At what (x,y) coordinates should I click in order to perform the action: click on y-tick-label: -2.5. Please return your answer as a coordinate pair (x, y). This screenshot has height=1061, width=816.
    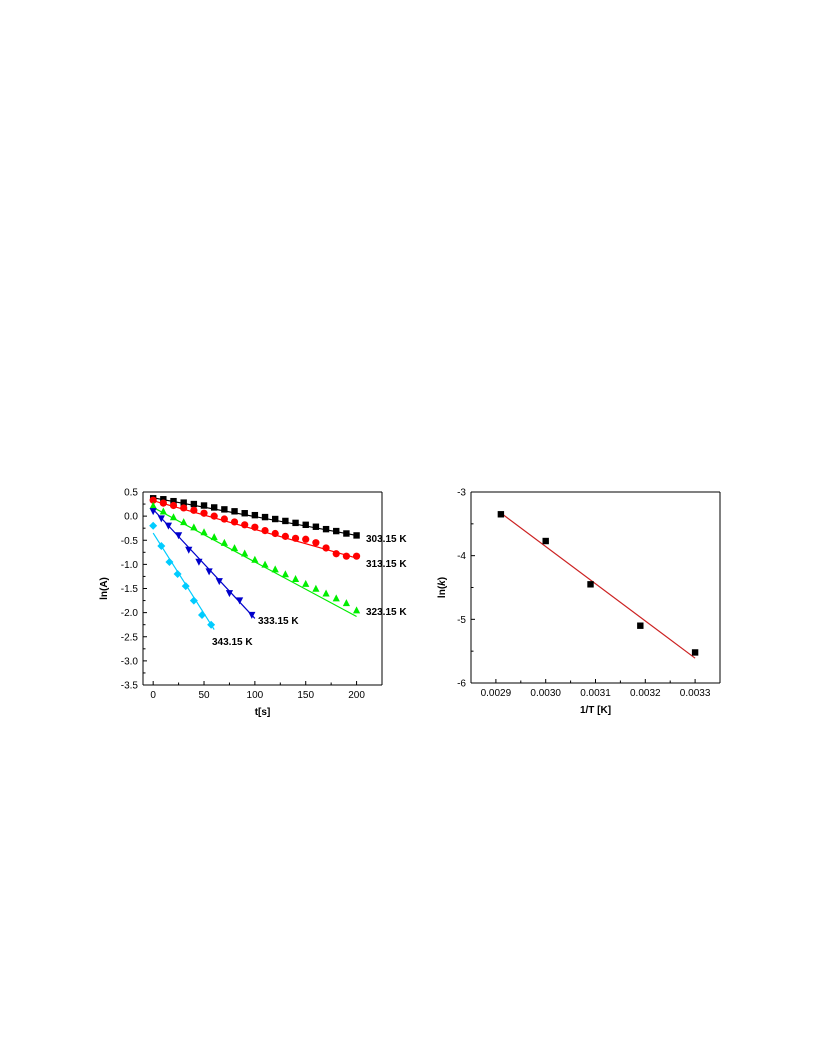
    Looking at the image, I should click on (130, 637).